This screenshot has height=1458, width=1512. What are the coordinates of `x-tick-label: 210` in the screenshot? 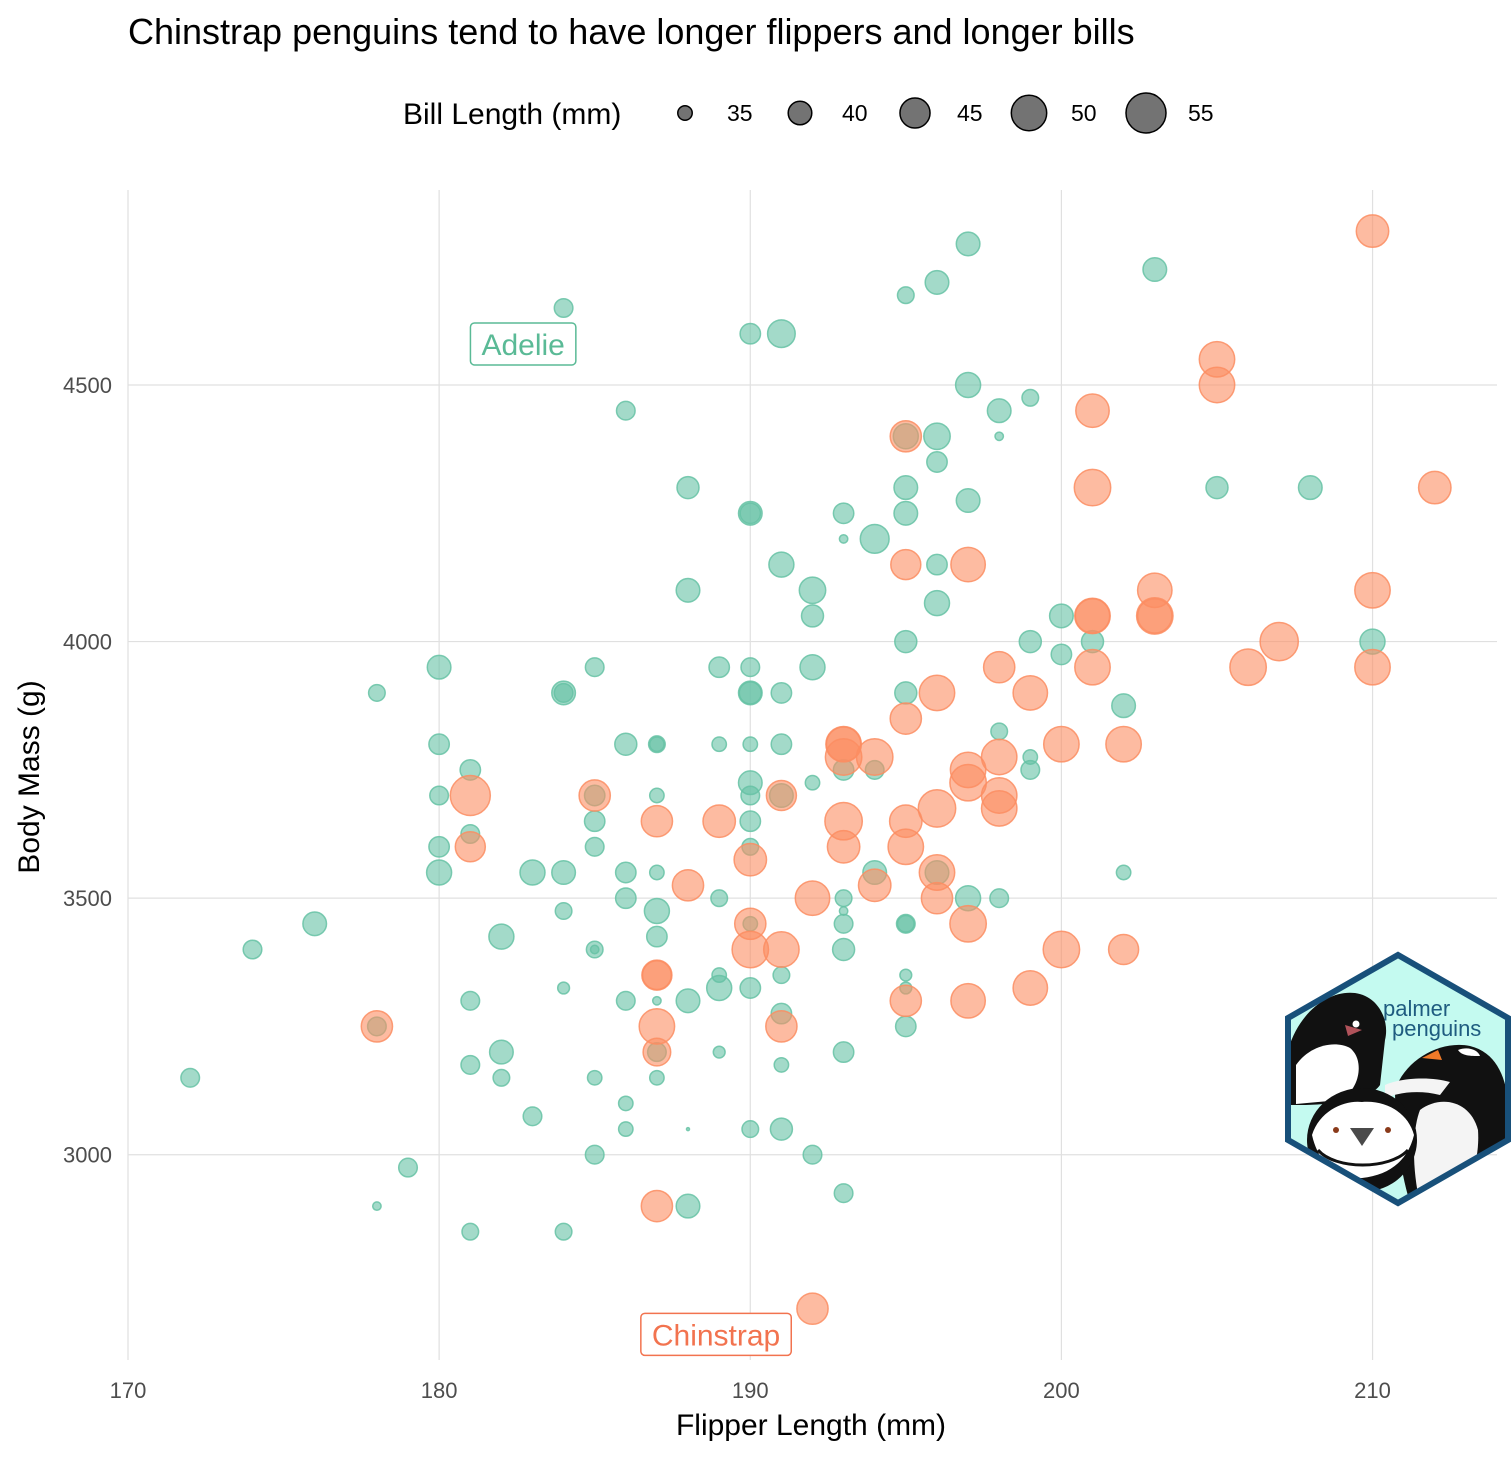 It's located at (1372, 1390).